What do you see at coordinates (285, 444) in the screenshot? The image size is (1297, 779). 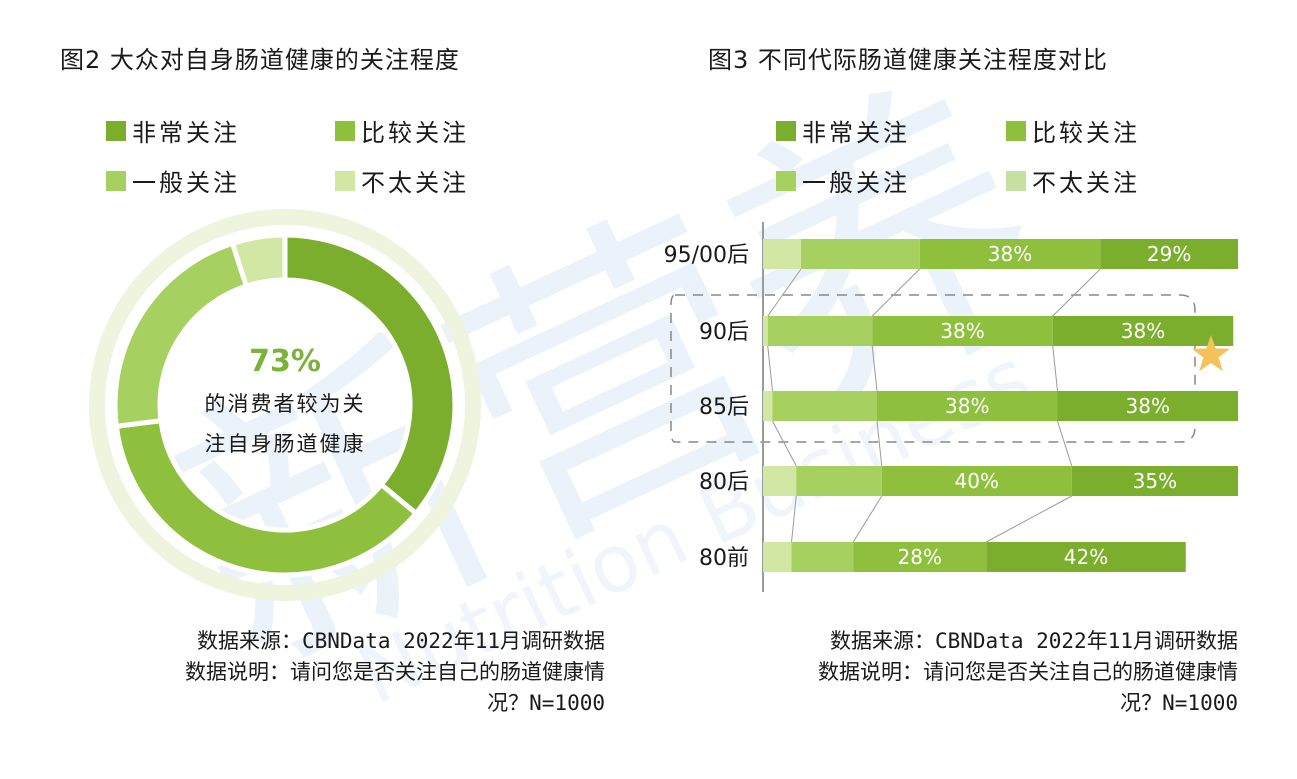 I see `donut-center-line: 注自身肠道健康` at bounding box center [285, 444].